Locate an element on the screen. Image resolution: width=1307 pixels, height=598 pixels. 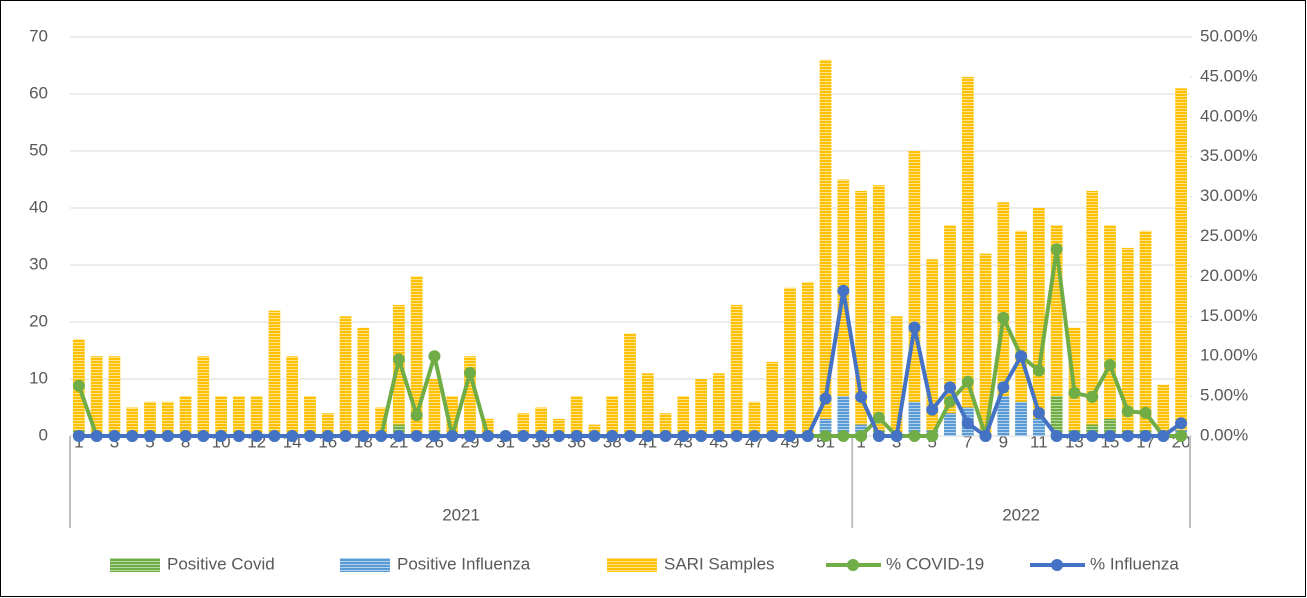
y-tick-label: 30 is located at coordinates (38, 263).